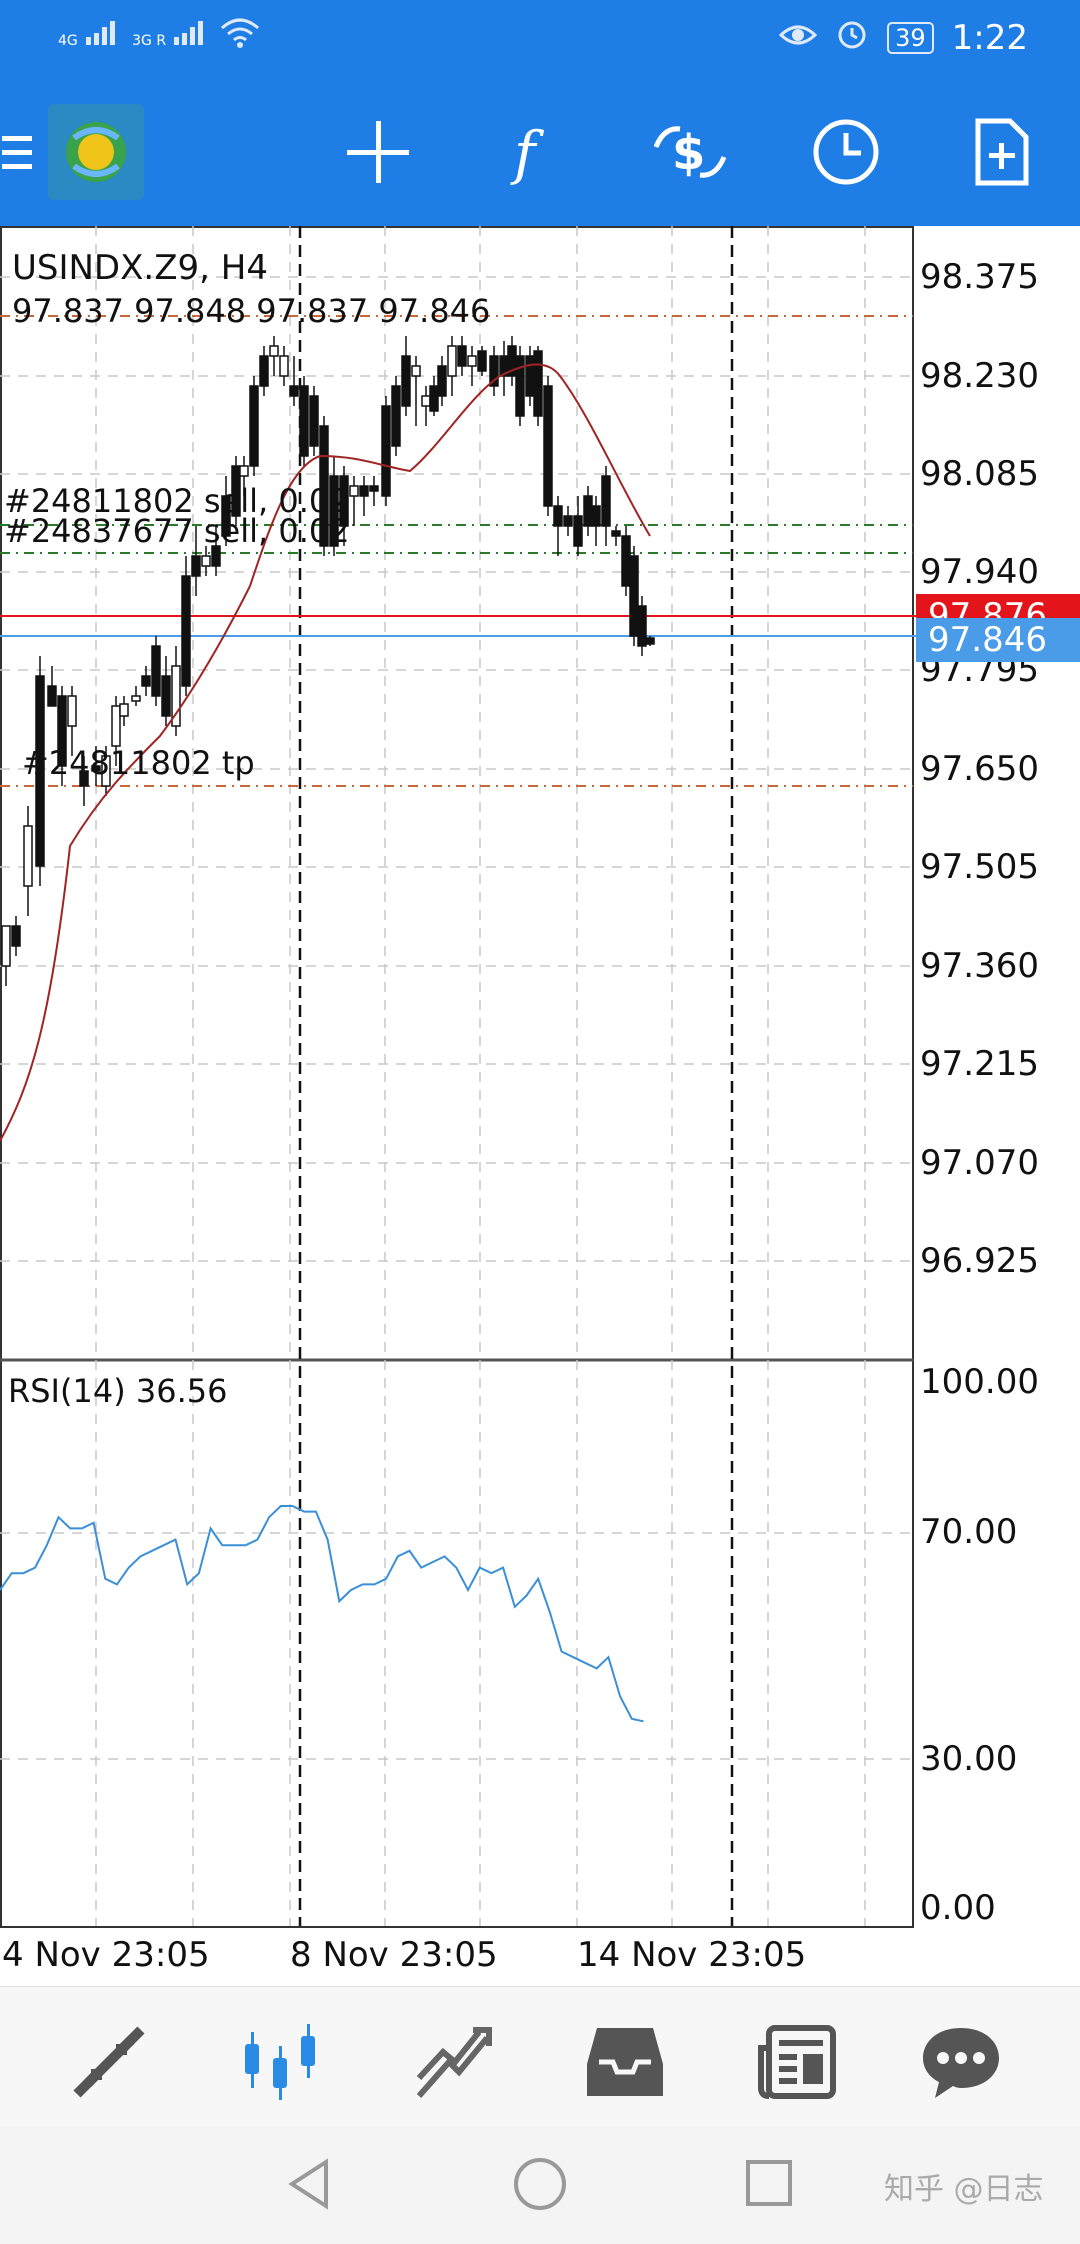 The height and width of the screenshot is (2244, 1080). Describe the element at coordinates (979, 867) in the screenshot. I see `price-tick: 97.505` at that location.